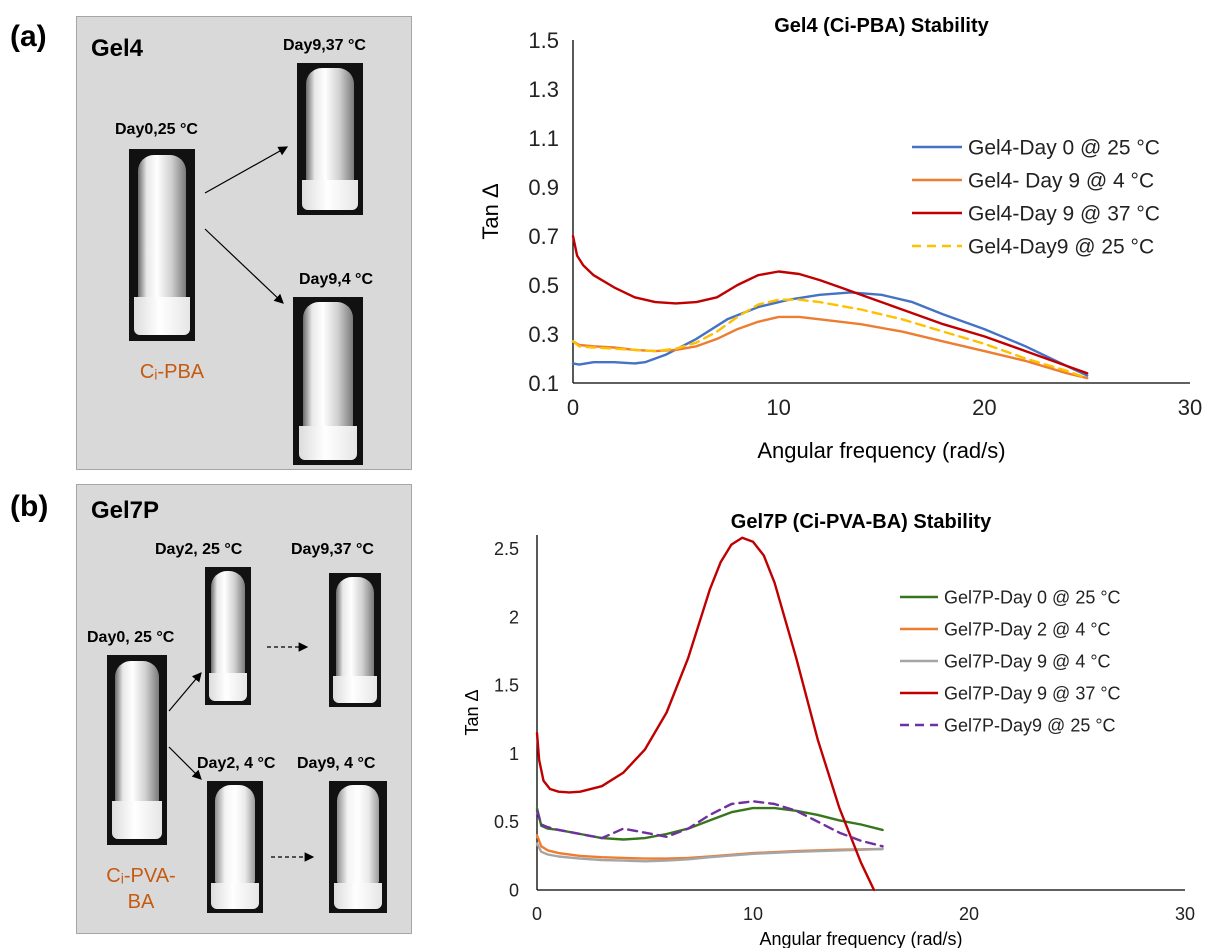 The height and width of the screenshot is (948, 1226). What do you see at coordinates (172, 372) in the screenshot?
I see `gel4-polymer-label: Cᵢ-PBA` at bounding box center [172, 372].